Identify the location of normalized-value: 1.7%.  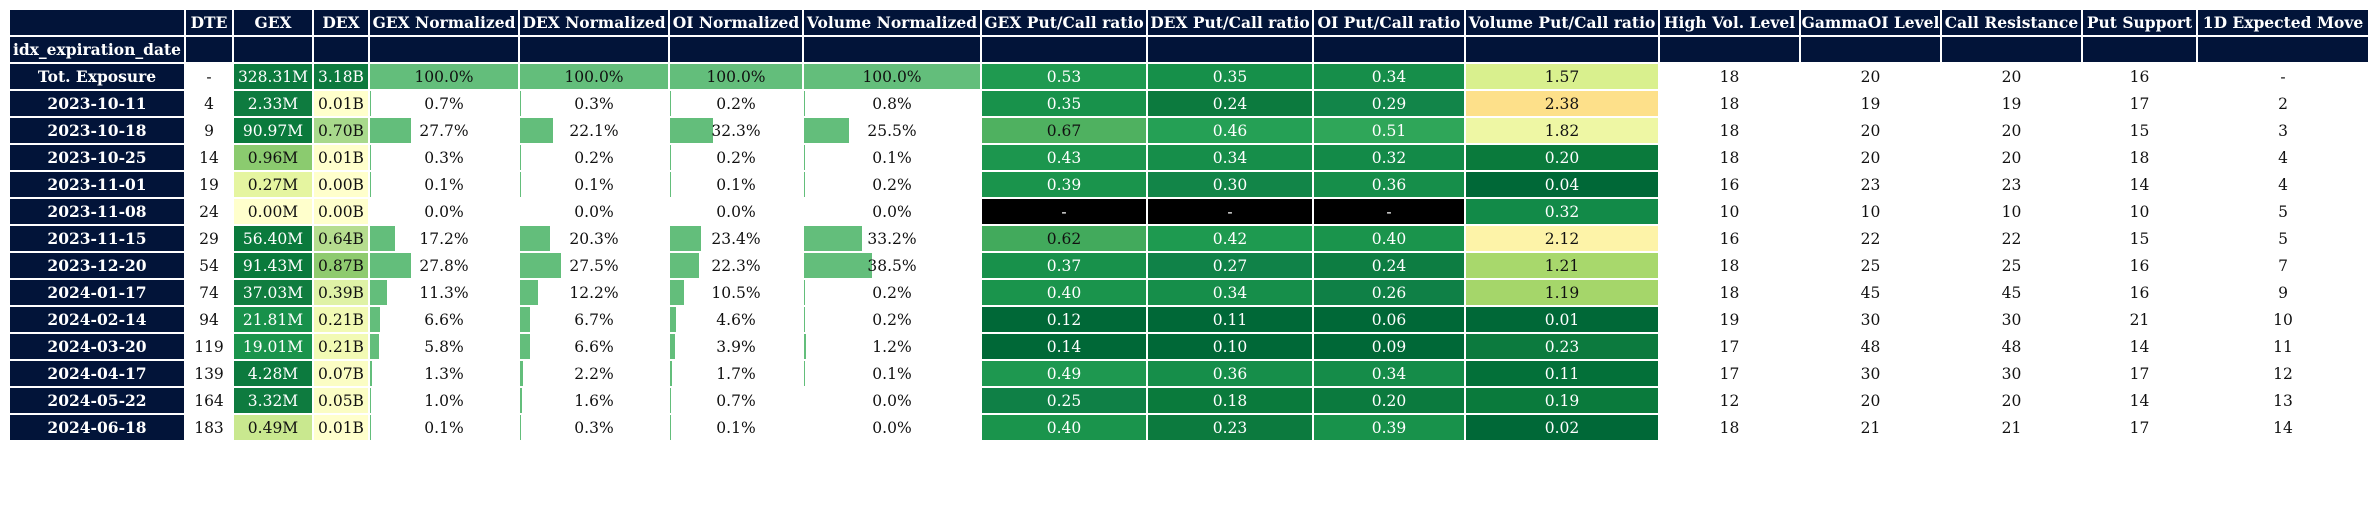
(736, 373).